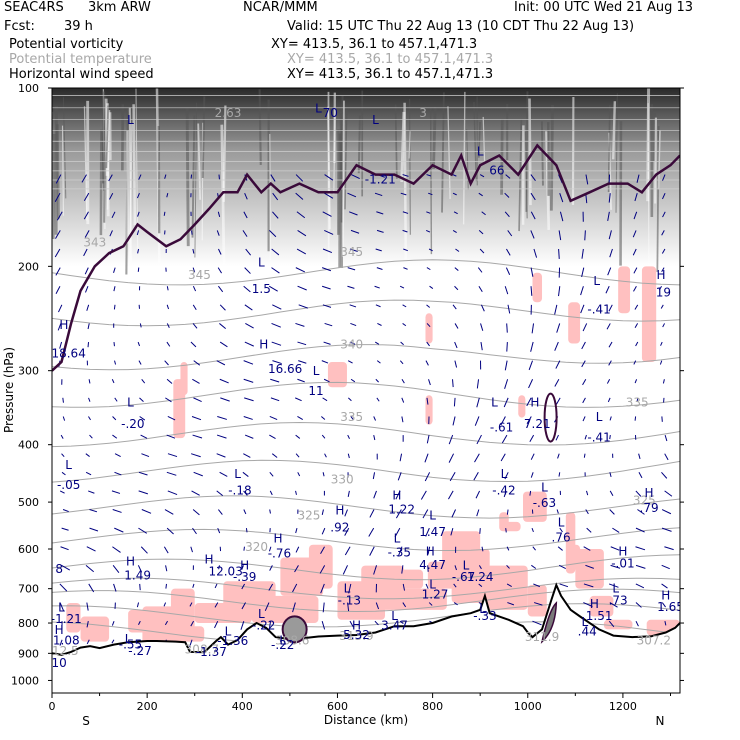 The image size is (740, 740). I want to click on theta-label: 340, so click(351, 344).